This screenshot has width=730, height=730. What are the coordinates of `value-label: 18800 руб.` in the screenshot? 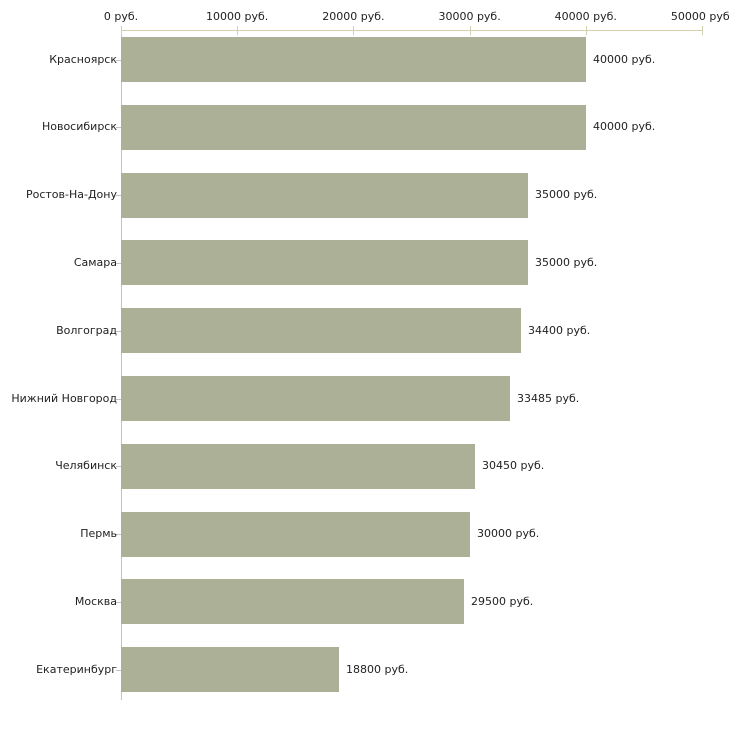 It's located at (377, 669).